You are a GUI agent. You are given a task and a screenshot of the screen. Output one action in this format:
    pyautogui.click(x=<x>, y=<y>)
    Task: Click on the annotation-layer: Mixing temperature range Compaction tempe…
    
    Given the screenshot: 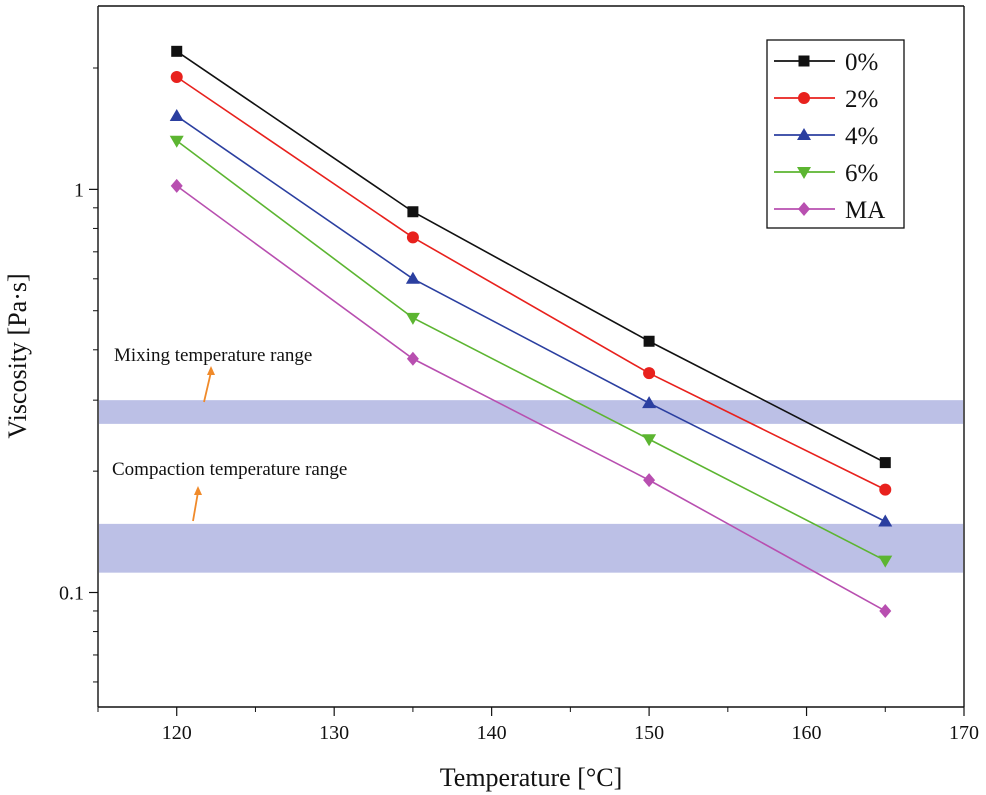 What is the action you would take?
    pyautogui.click(x=229, y=433)
    